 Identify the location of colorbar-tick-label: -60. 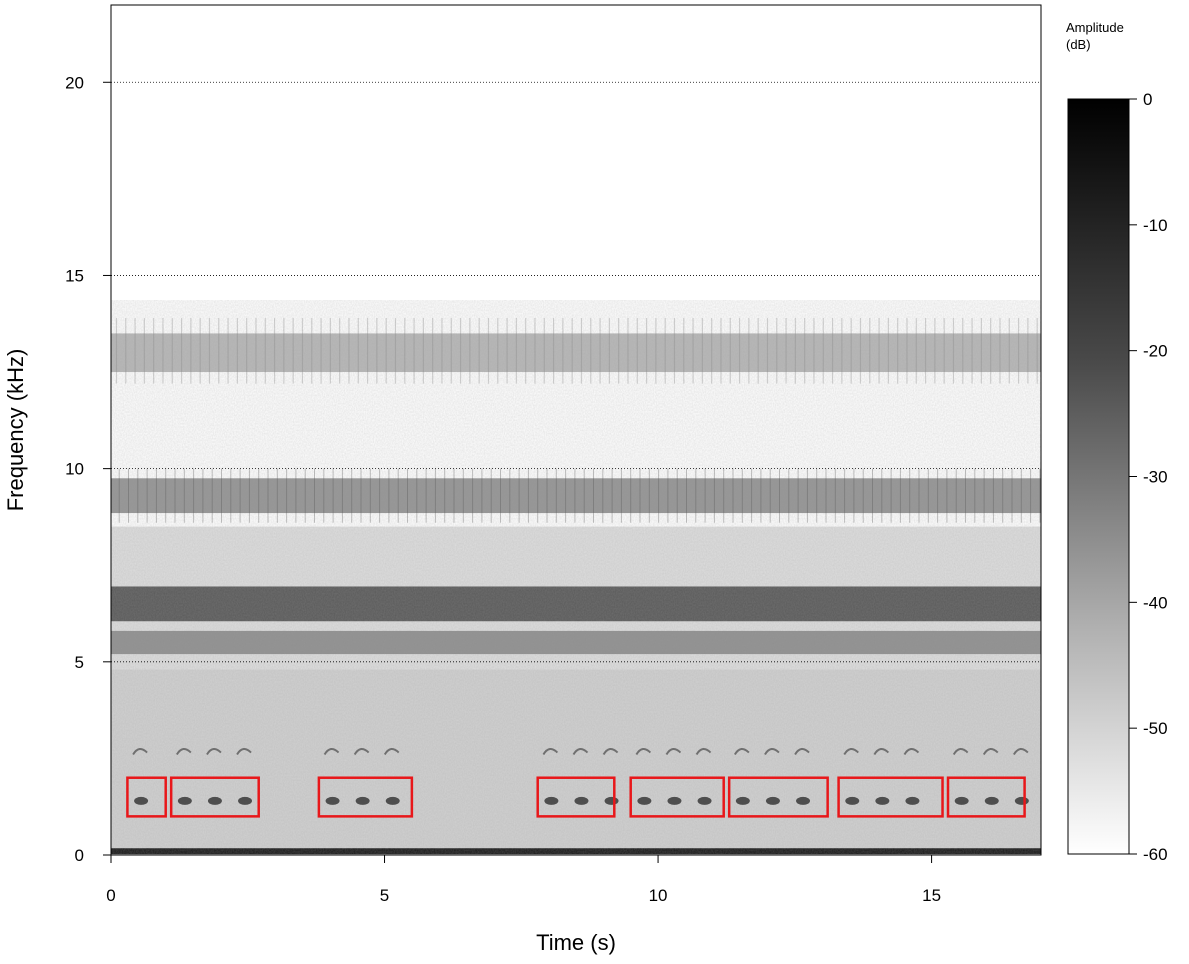
(1155, 854).